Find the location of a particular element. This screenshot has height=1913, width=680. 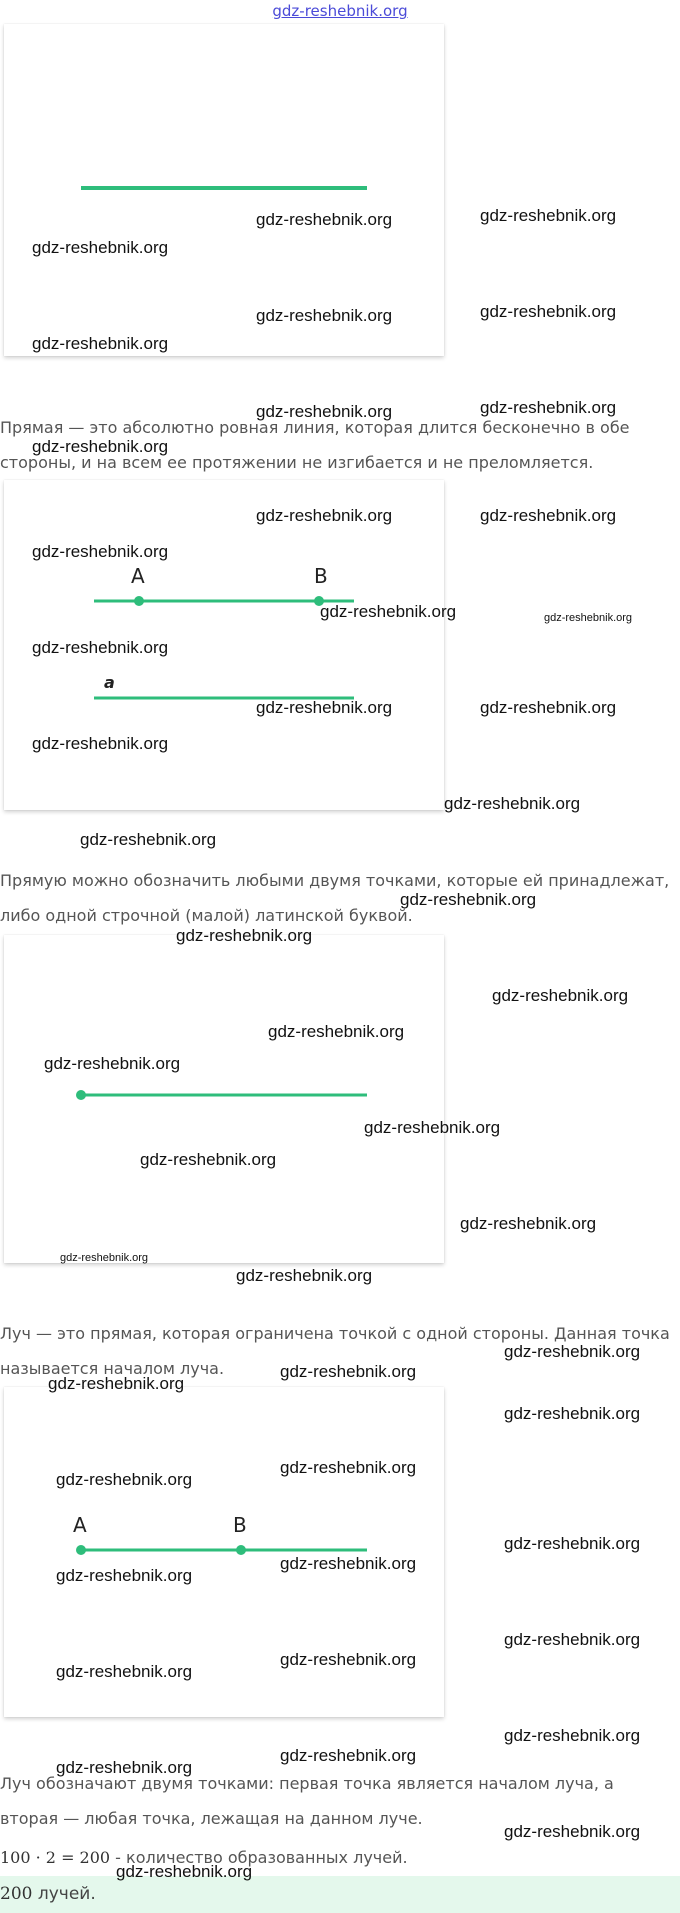

point-b is located at coordinates (319, 601).